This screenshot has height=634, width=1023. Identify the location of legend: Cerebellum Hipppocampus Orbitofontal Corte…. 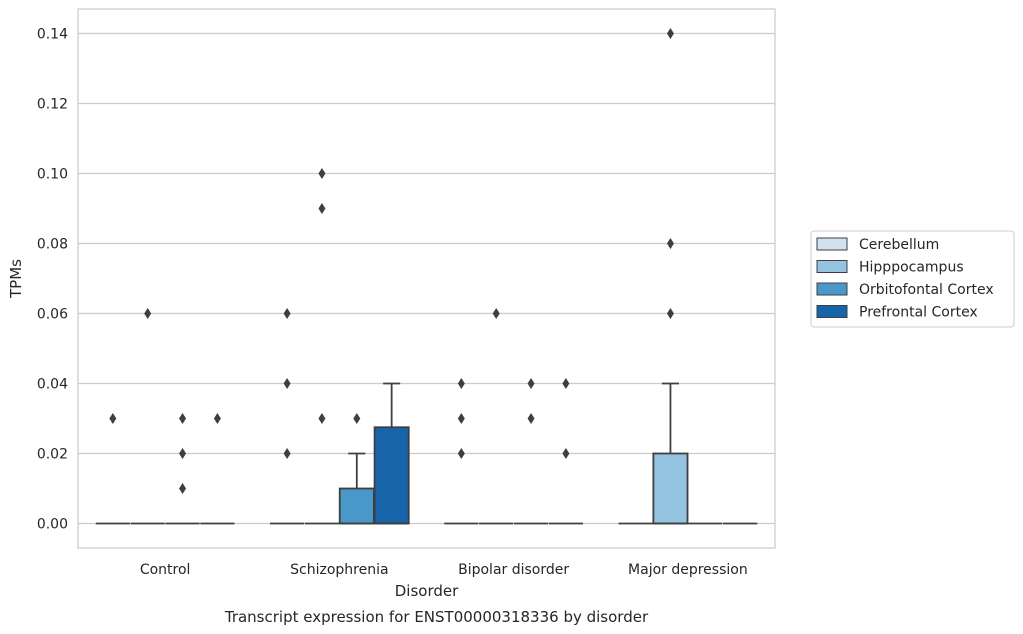
(912, 279).